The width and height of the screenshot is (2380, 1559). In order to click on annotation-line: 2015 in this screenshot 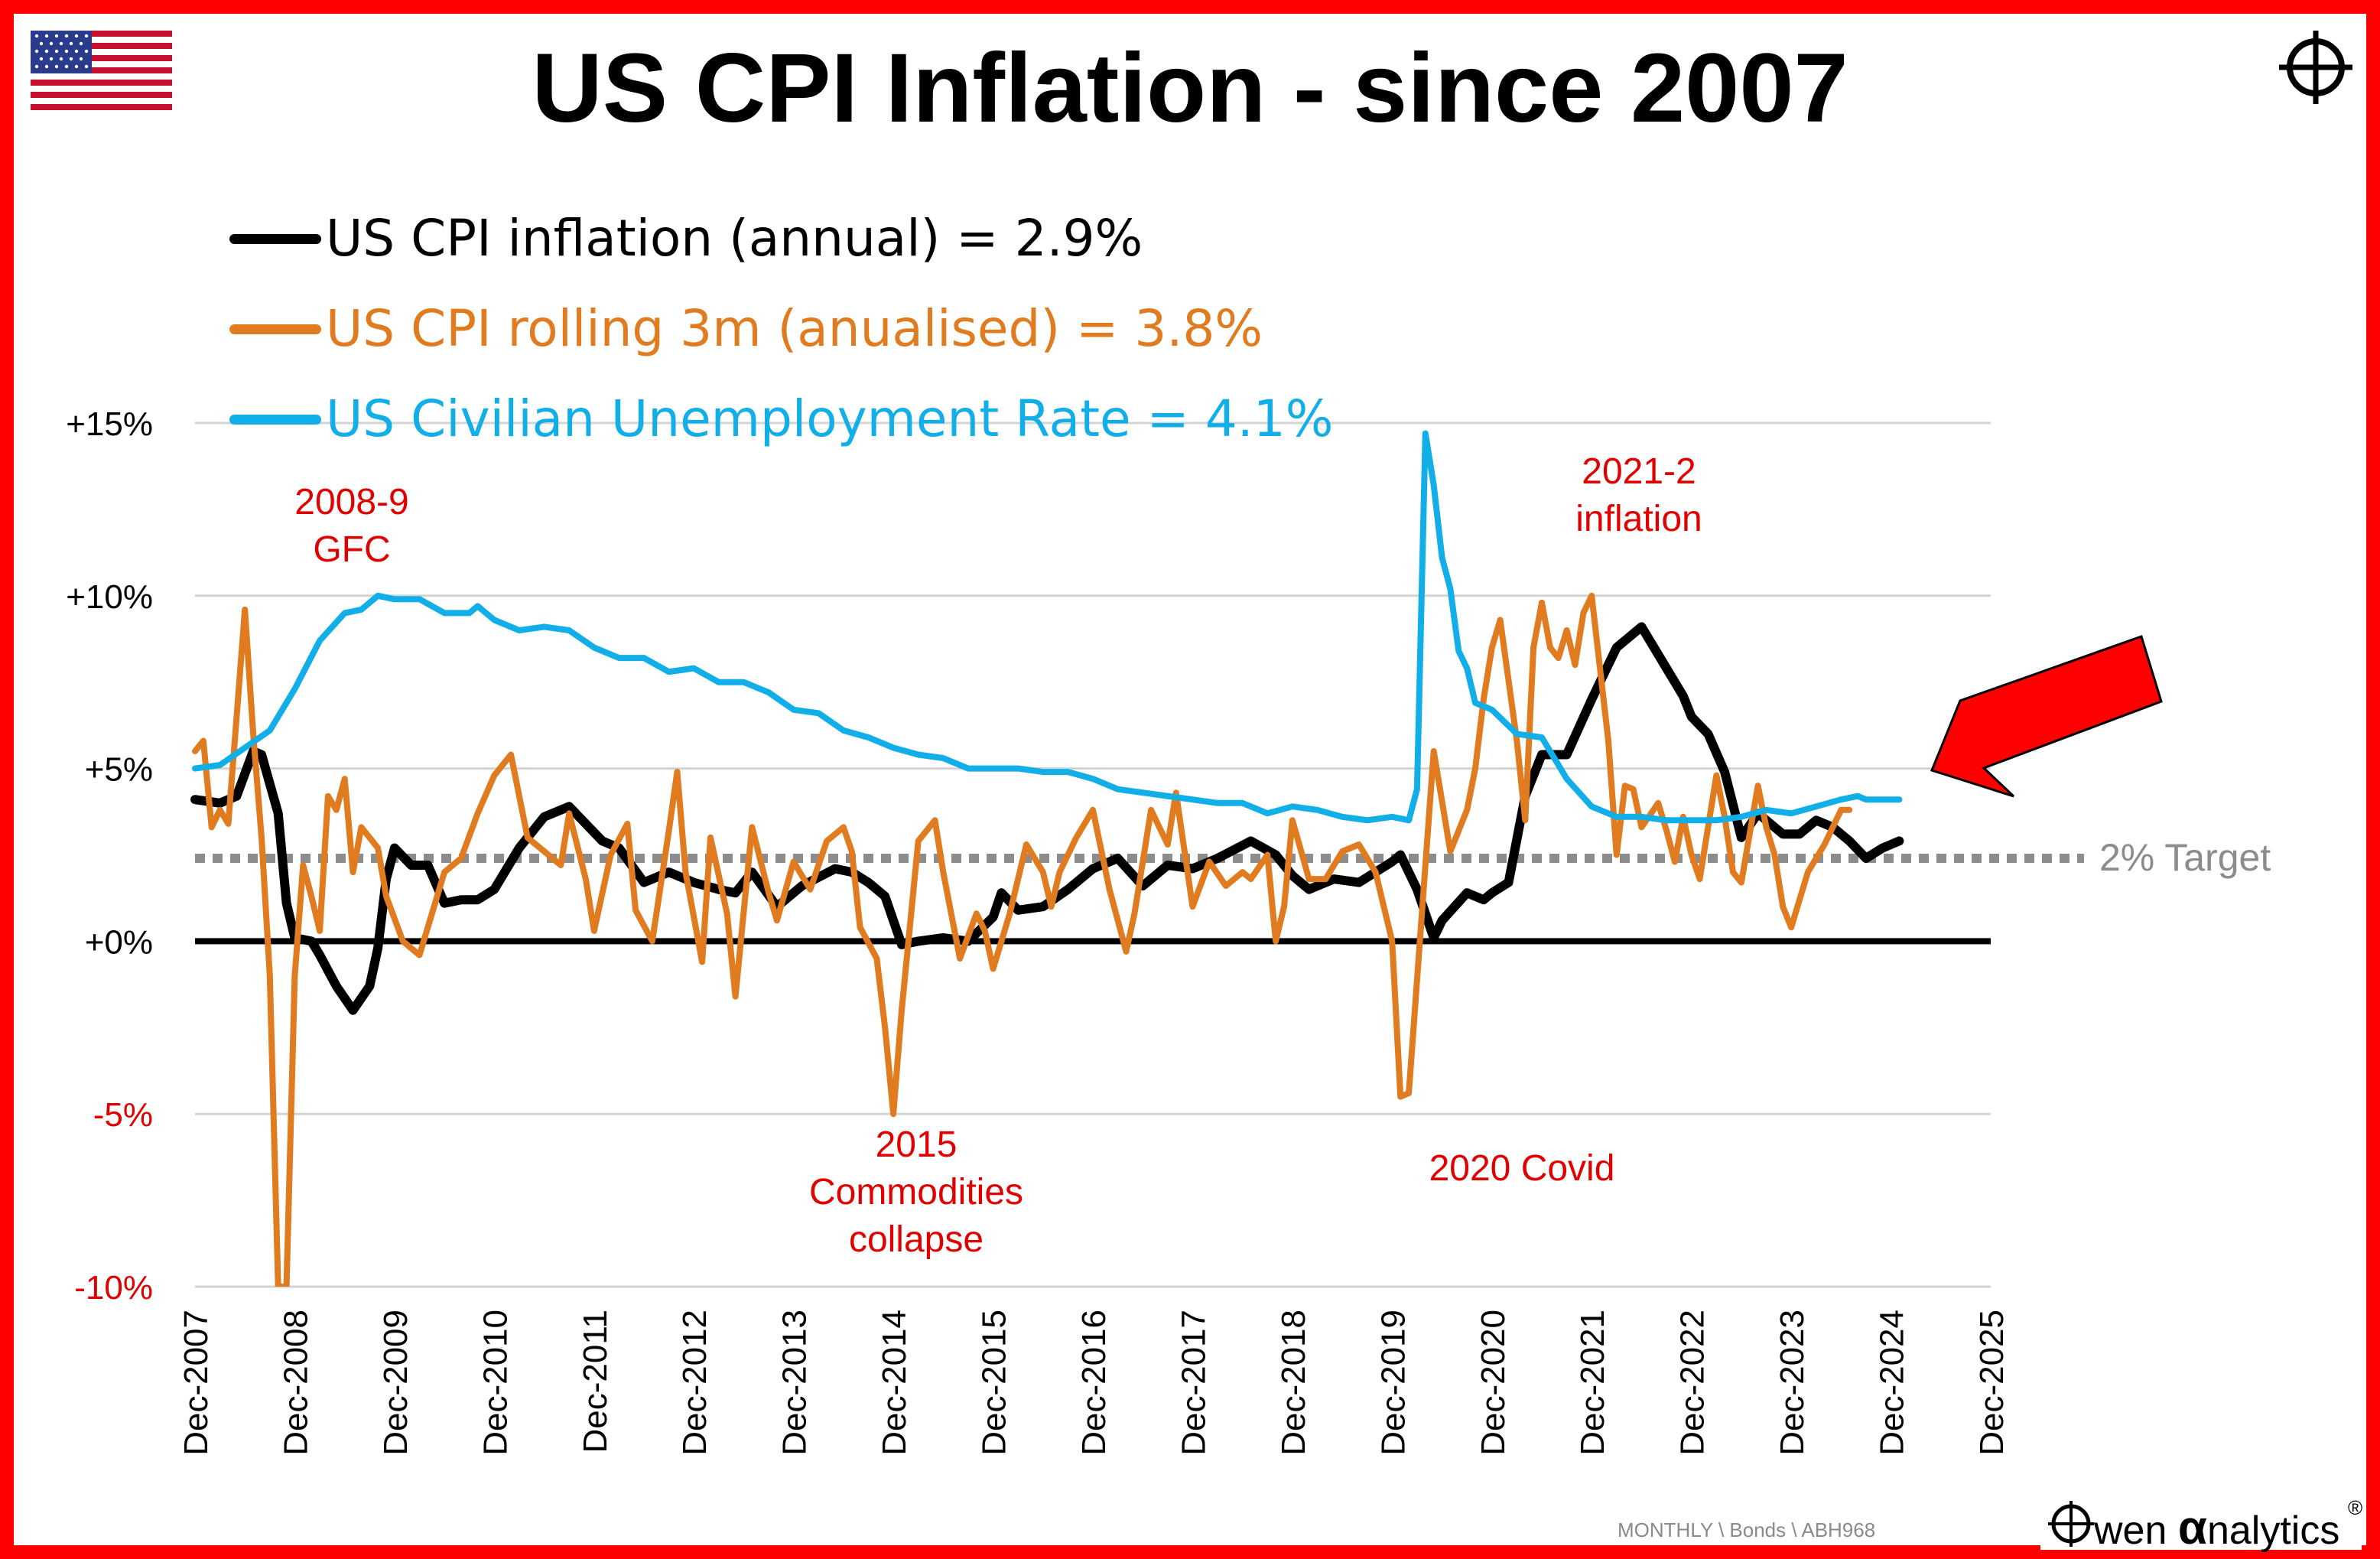, I will do `click(917, 1144)`.